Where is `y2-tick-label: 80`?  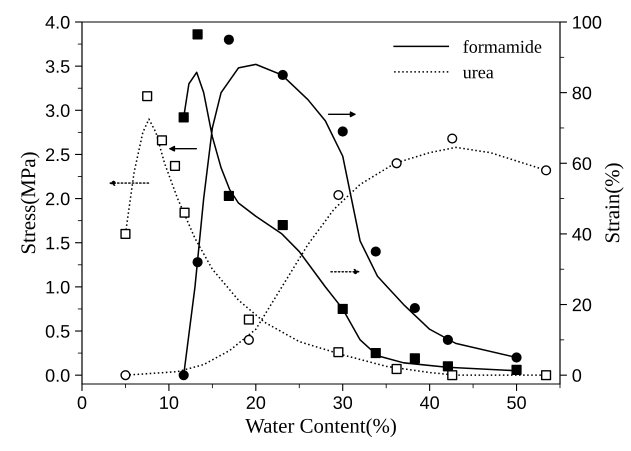
y2-tick-label: 80 is located at coordinates (582, 93).